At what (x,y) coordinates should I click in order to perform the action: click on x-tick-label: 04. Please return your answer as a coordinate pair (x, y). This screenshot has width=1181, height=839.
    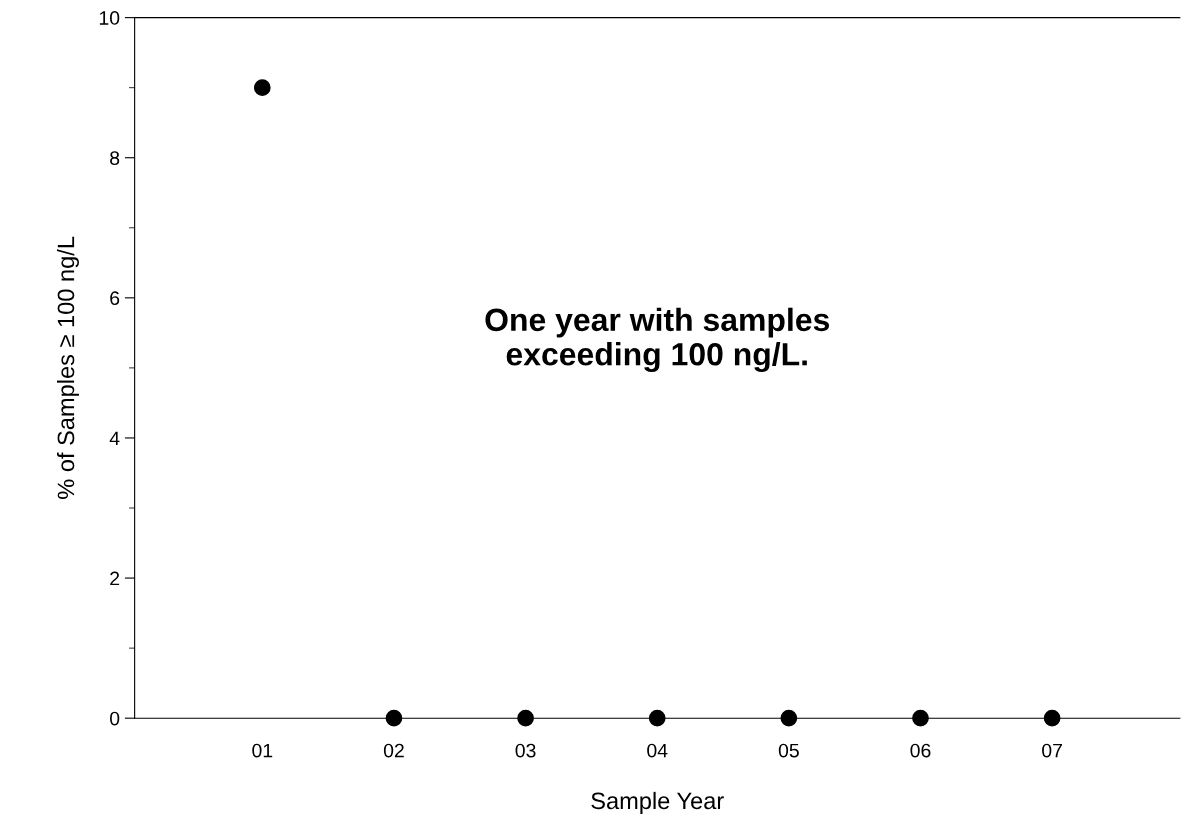
    Looking at the image, I should click on (657, 750).